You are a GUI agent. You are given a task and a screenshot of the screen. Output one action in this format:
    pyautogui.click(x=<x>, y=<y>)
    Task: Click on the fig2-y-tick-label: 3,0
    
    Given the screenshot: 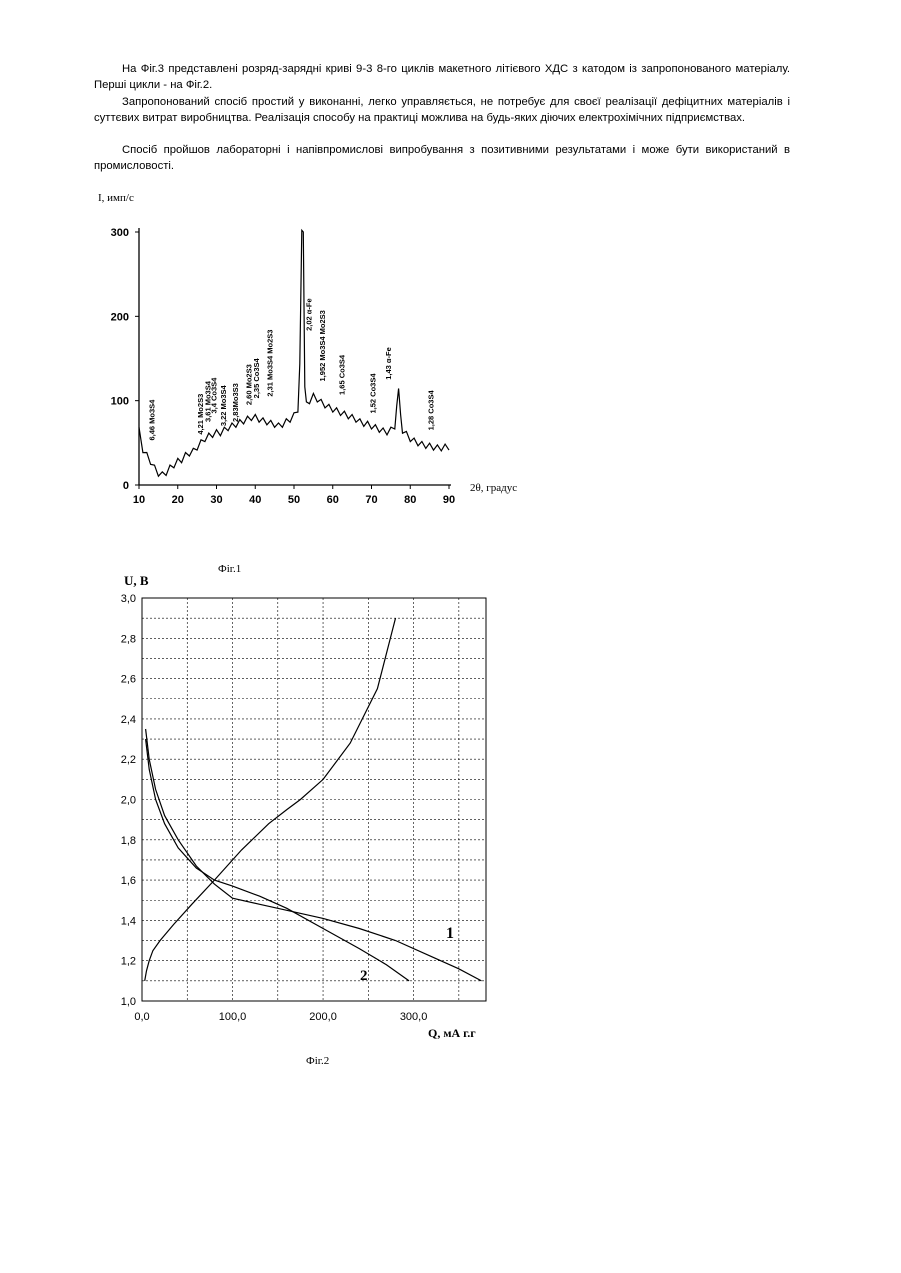 What is the action you would take?
    pyautogui.click(x=128, y=599)
    